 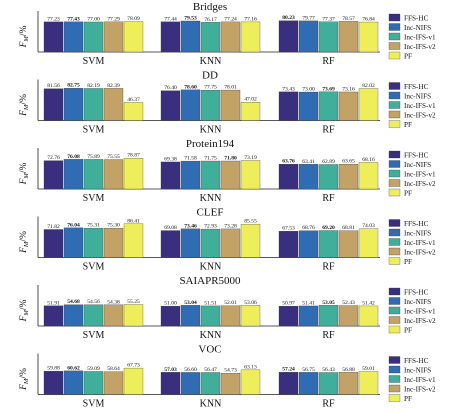 What do you see at coordinates (288, 370) in the screenshot?
I see `data-label: 57.24` at bounding box center [288, 370].